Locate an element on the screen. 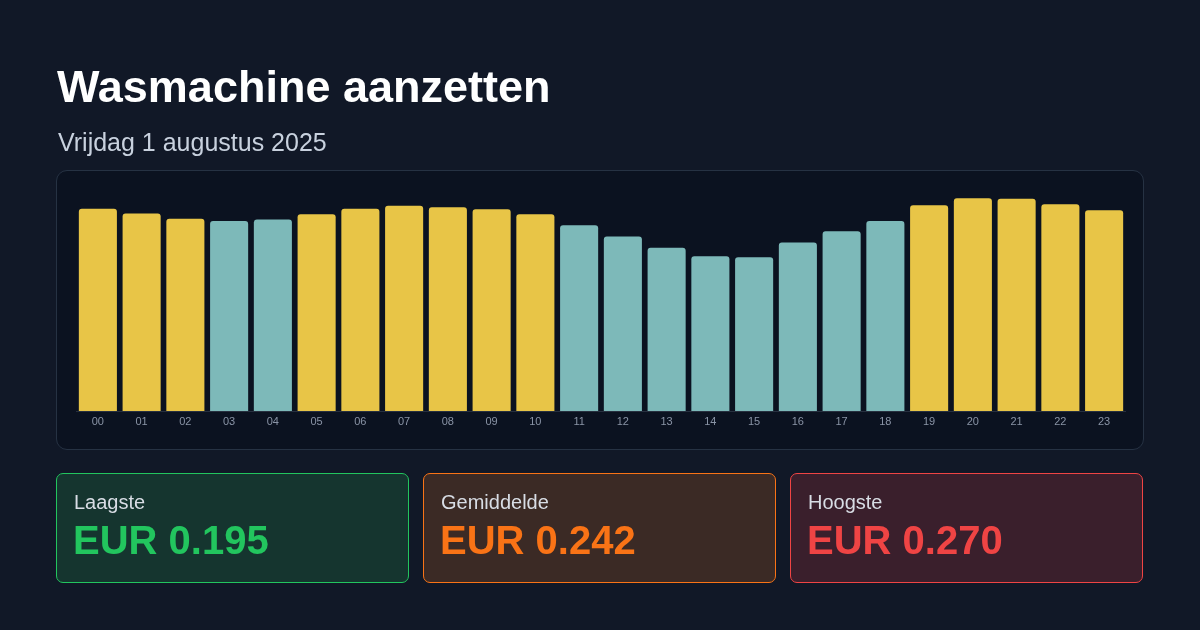  x-tick-label: 14 is located at coordinates (710, 421).